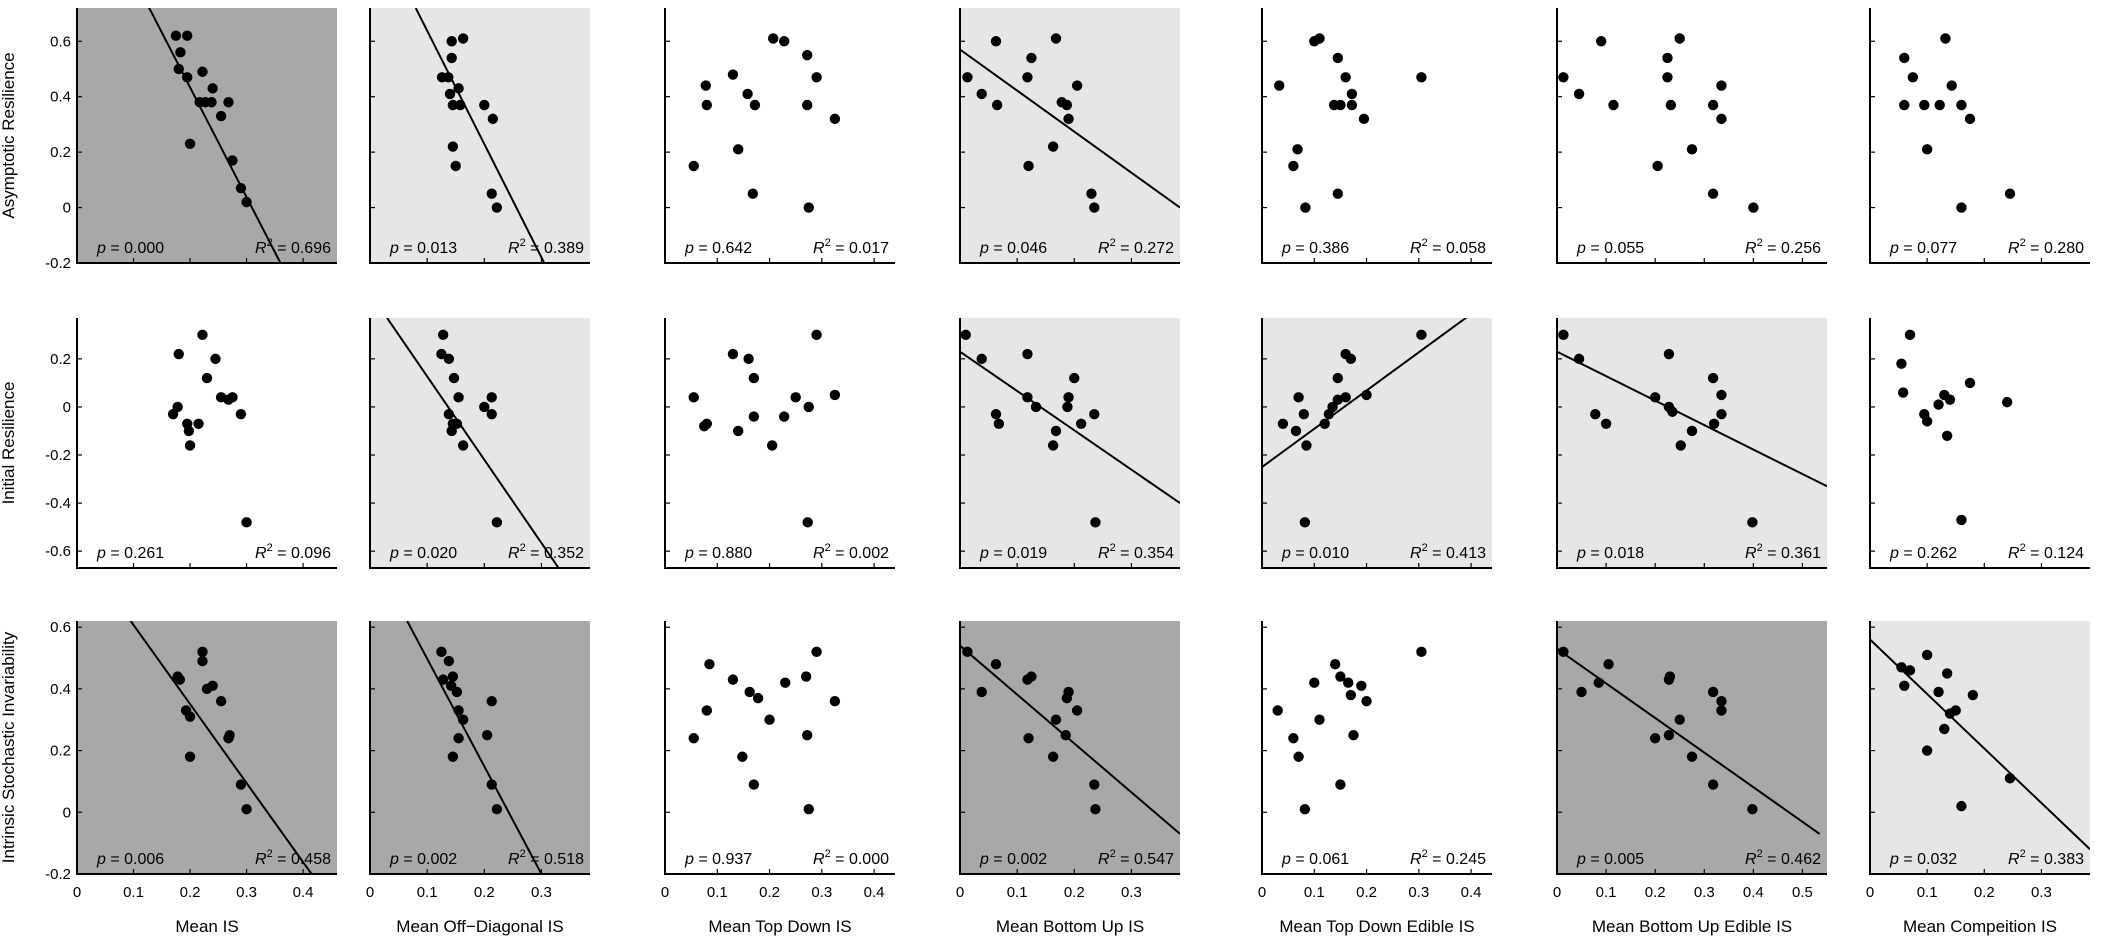 Image resolution: width=2128 pixels, height=942 pixels. Describe the element at coordinates (311, 859) in the screenshot. I see `r-squared-value: 0.458` at that location.